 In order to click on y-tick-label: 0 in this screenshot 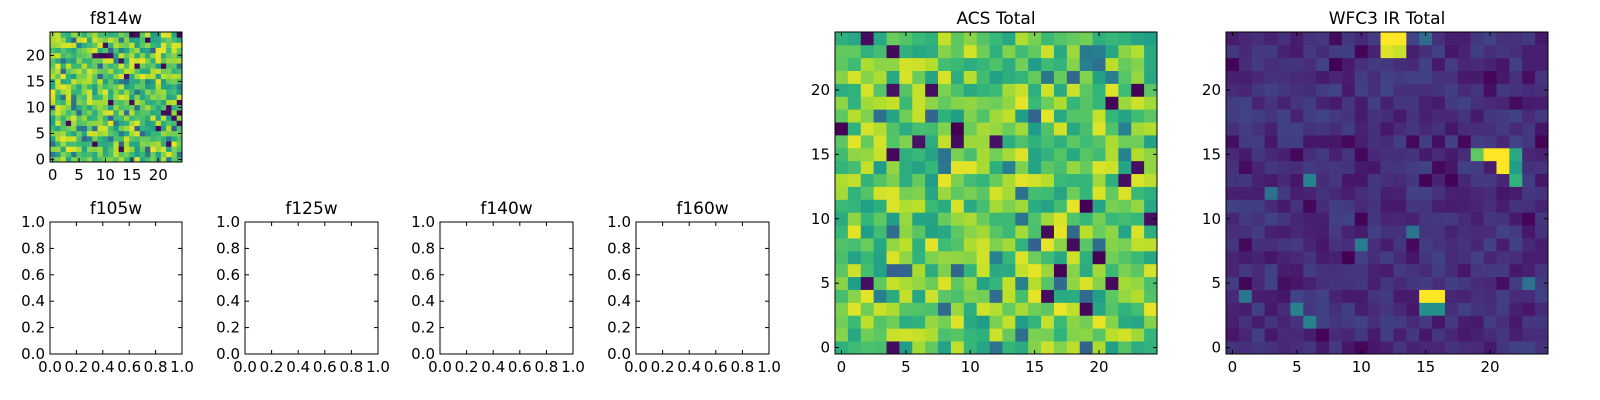, I will do `click(40, 159)`.